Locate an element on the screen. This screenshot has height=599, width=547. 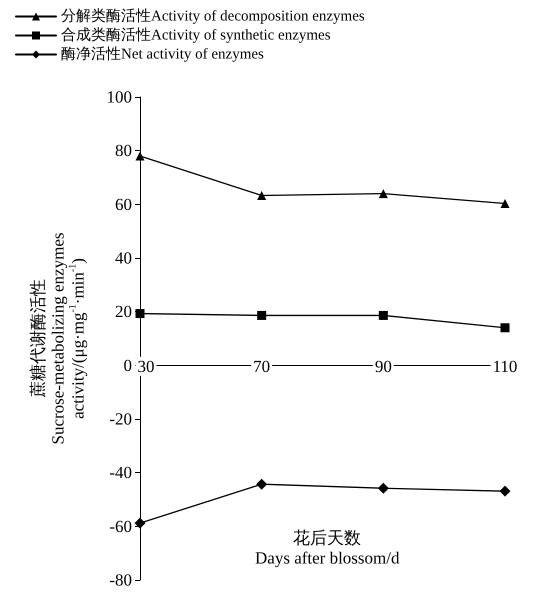
y-tick-label: -40 is located at coordinates (120, 472).